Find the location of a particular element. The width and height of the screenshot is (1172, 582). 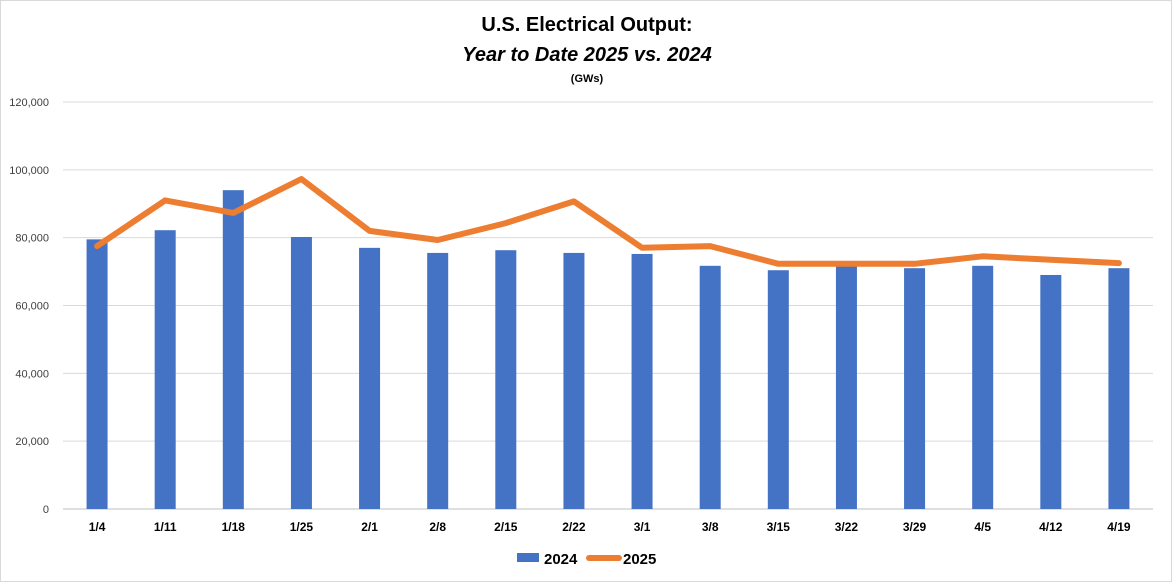

y-tick-label: 120,000 is located at coordinates (29, 103).